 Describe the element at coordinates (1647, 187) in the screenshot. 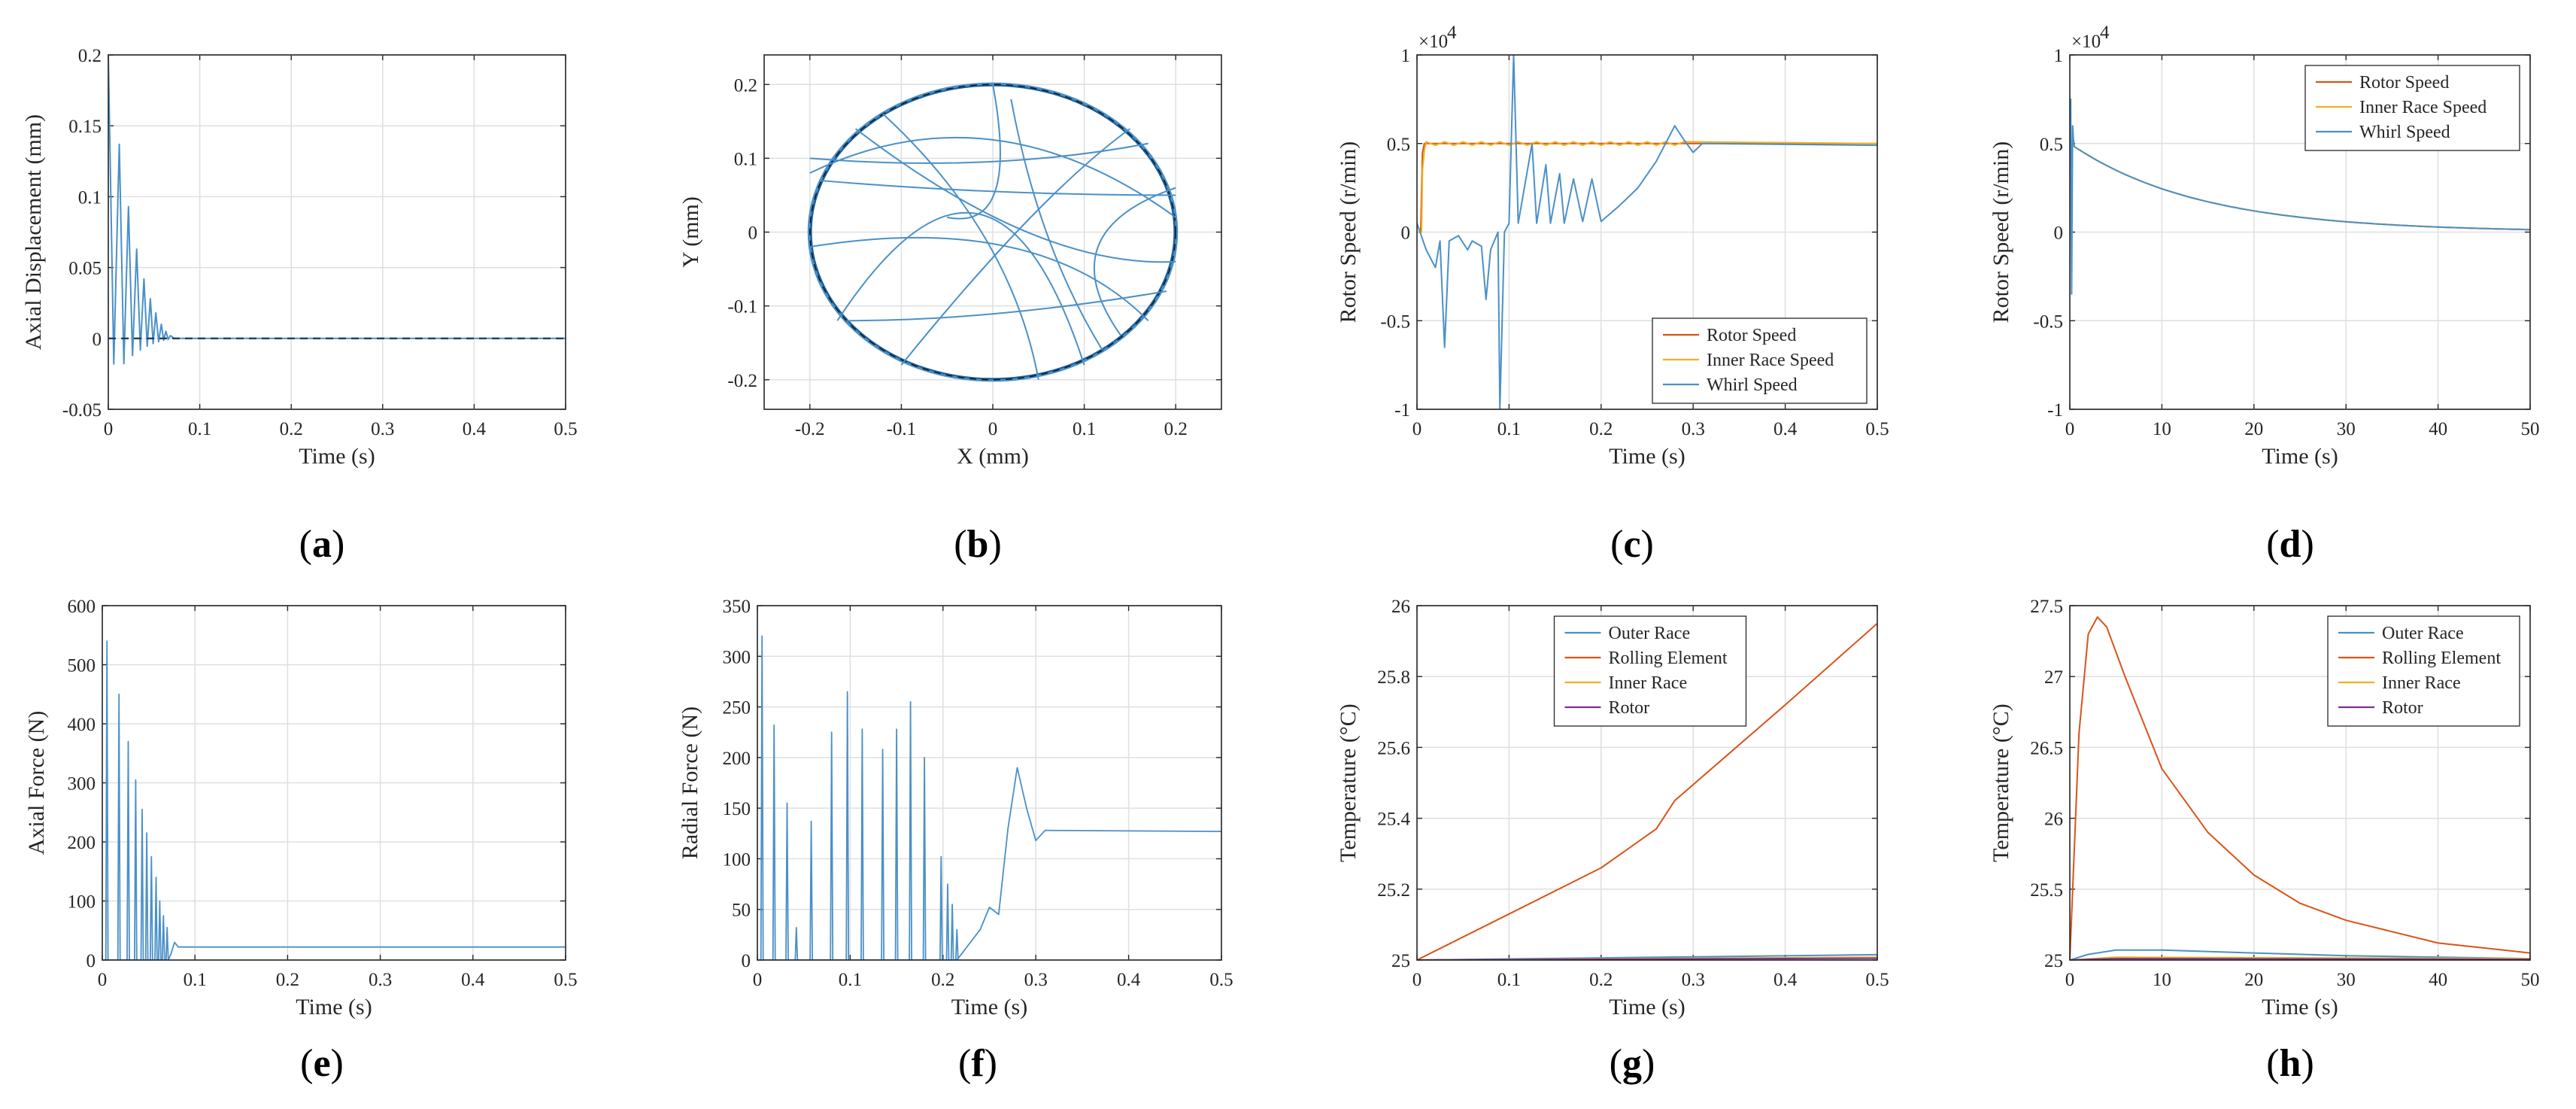

I see `series-inner-race-speed` at that location.